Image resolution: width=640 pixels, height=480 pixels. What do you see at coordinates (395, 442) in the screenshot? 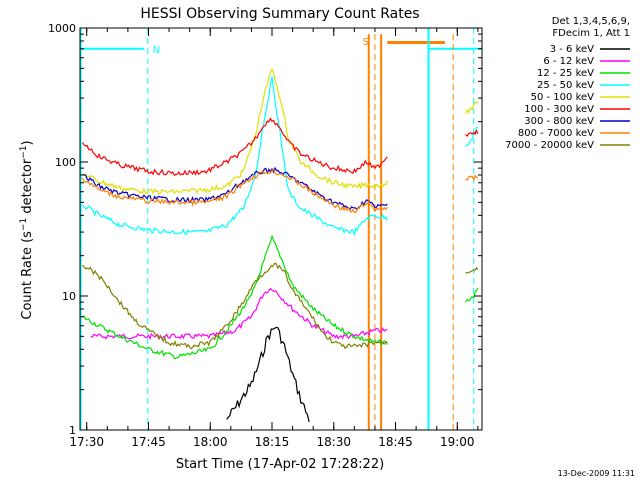
I see `x-tick-label-18:45: 18:45` at bounding box center [395, 442].